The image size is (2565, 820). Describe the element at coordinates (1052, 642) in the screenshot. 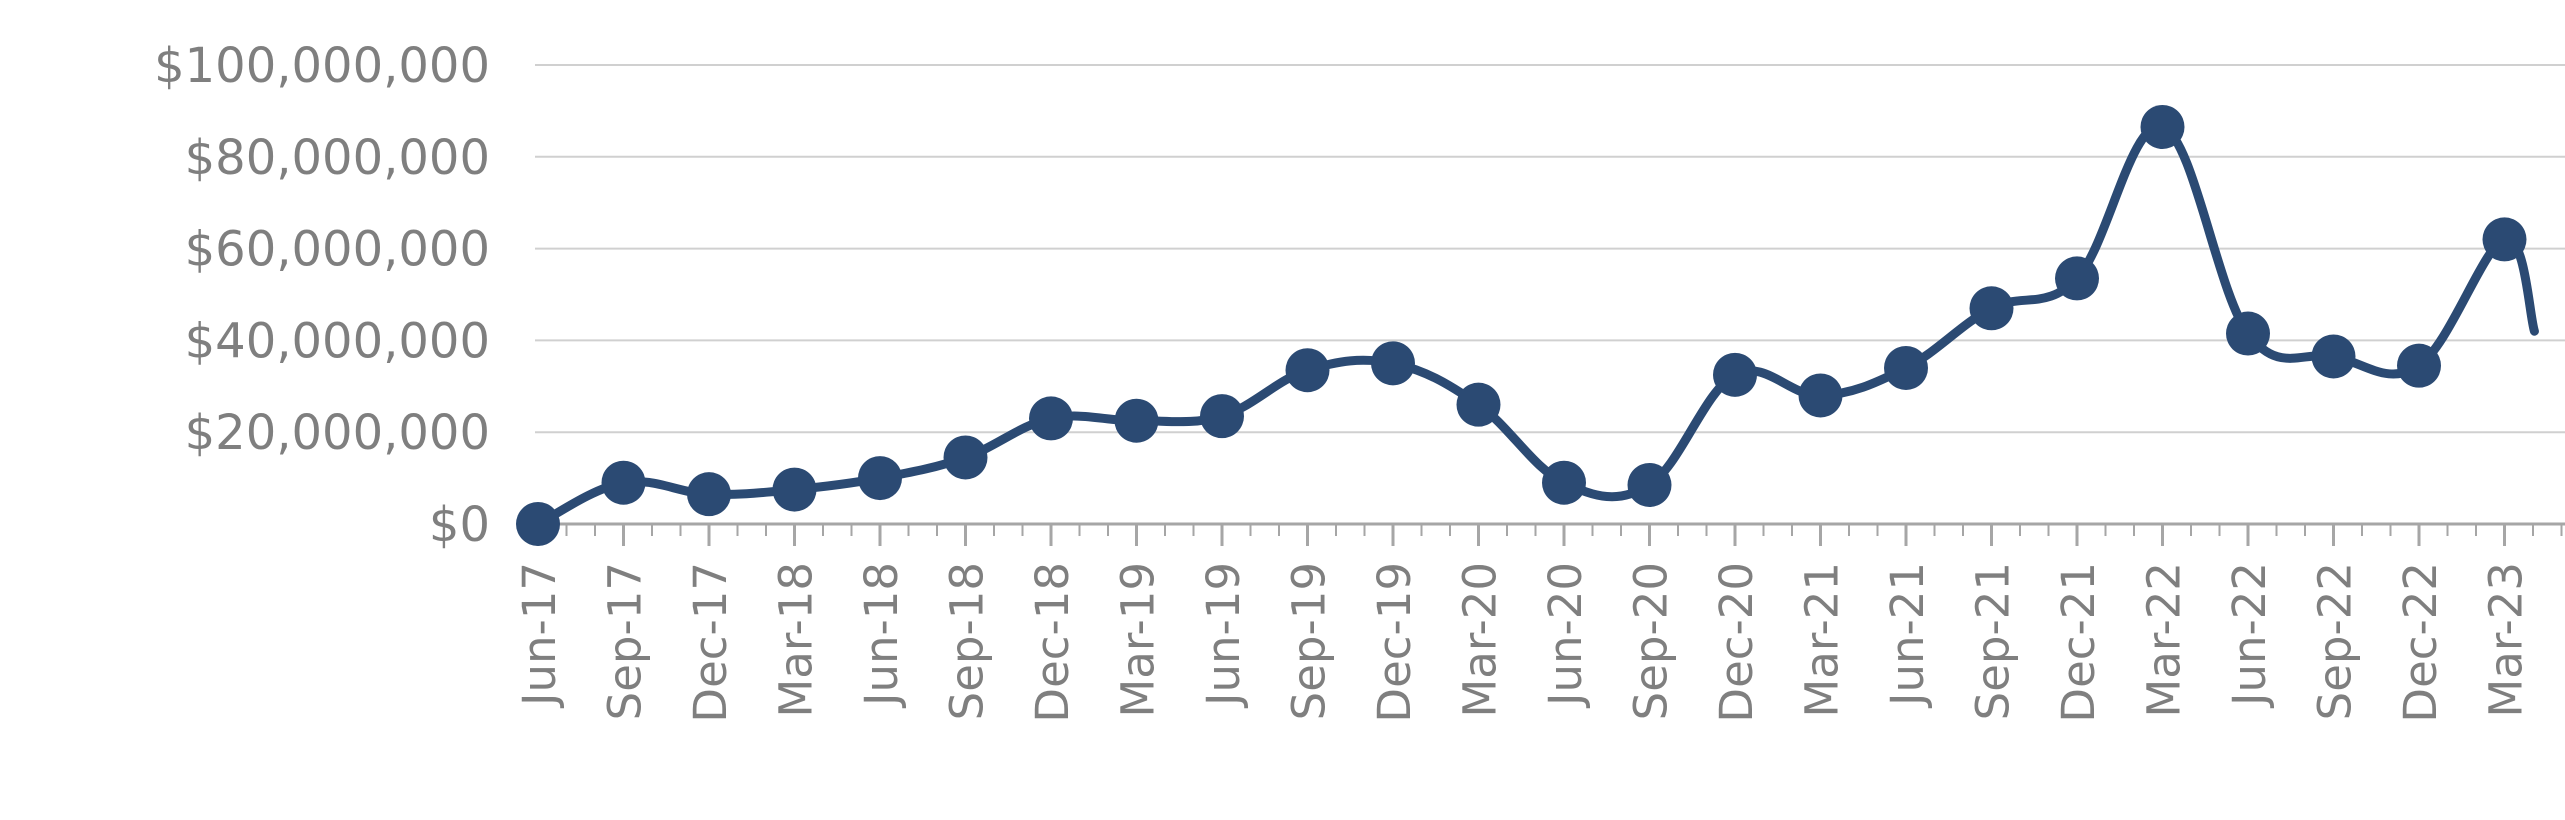

I see `x-tick-label: Dec-18` at that location.